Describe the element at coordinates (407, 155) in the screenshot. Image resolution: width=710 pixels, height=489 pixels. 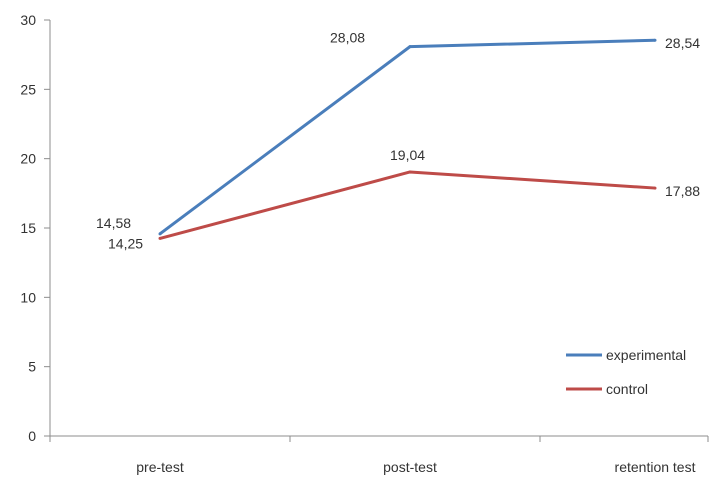
I see `data-label: 19,04` at that location.